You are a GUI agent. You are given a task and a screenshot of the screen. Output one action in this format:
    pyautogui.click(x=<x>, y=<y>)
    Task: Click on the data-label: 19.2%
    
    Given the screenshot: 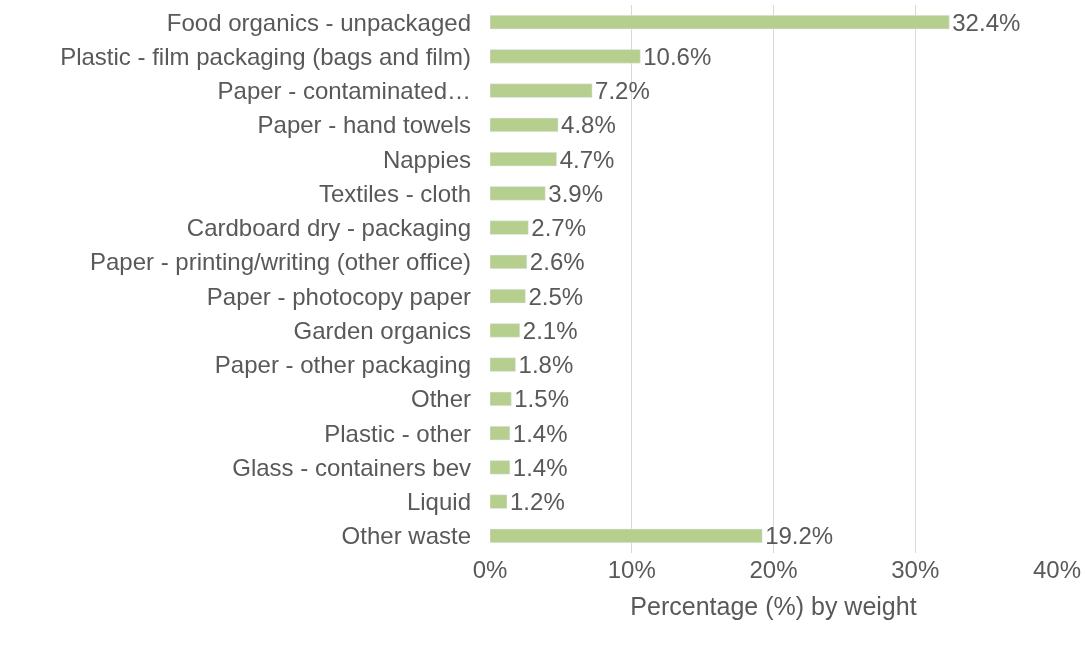 What is the action you would take?
    pyautogui.click(x=799, y=536)
    